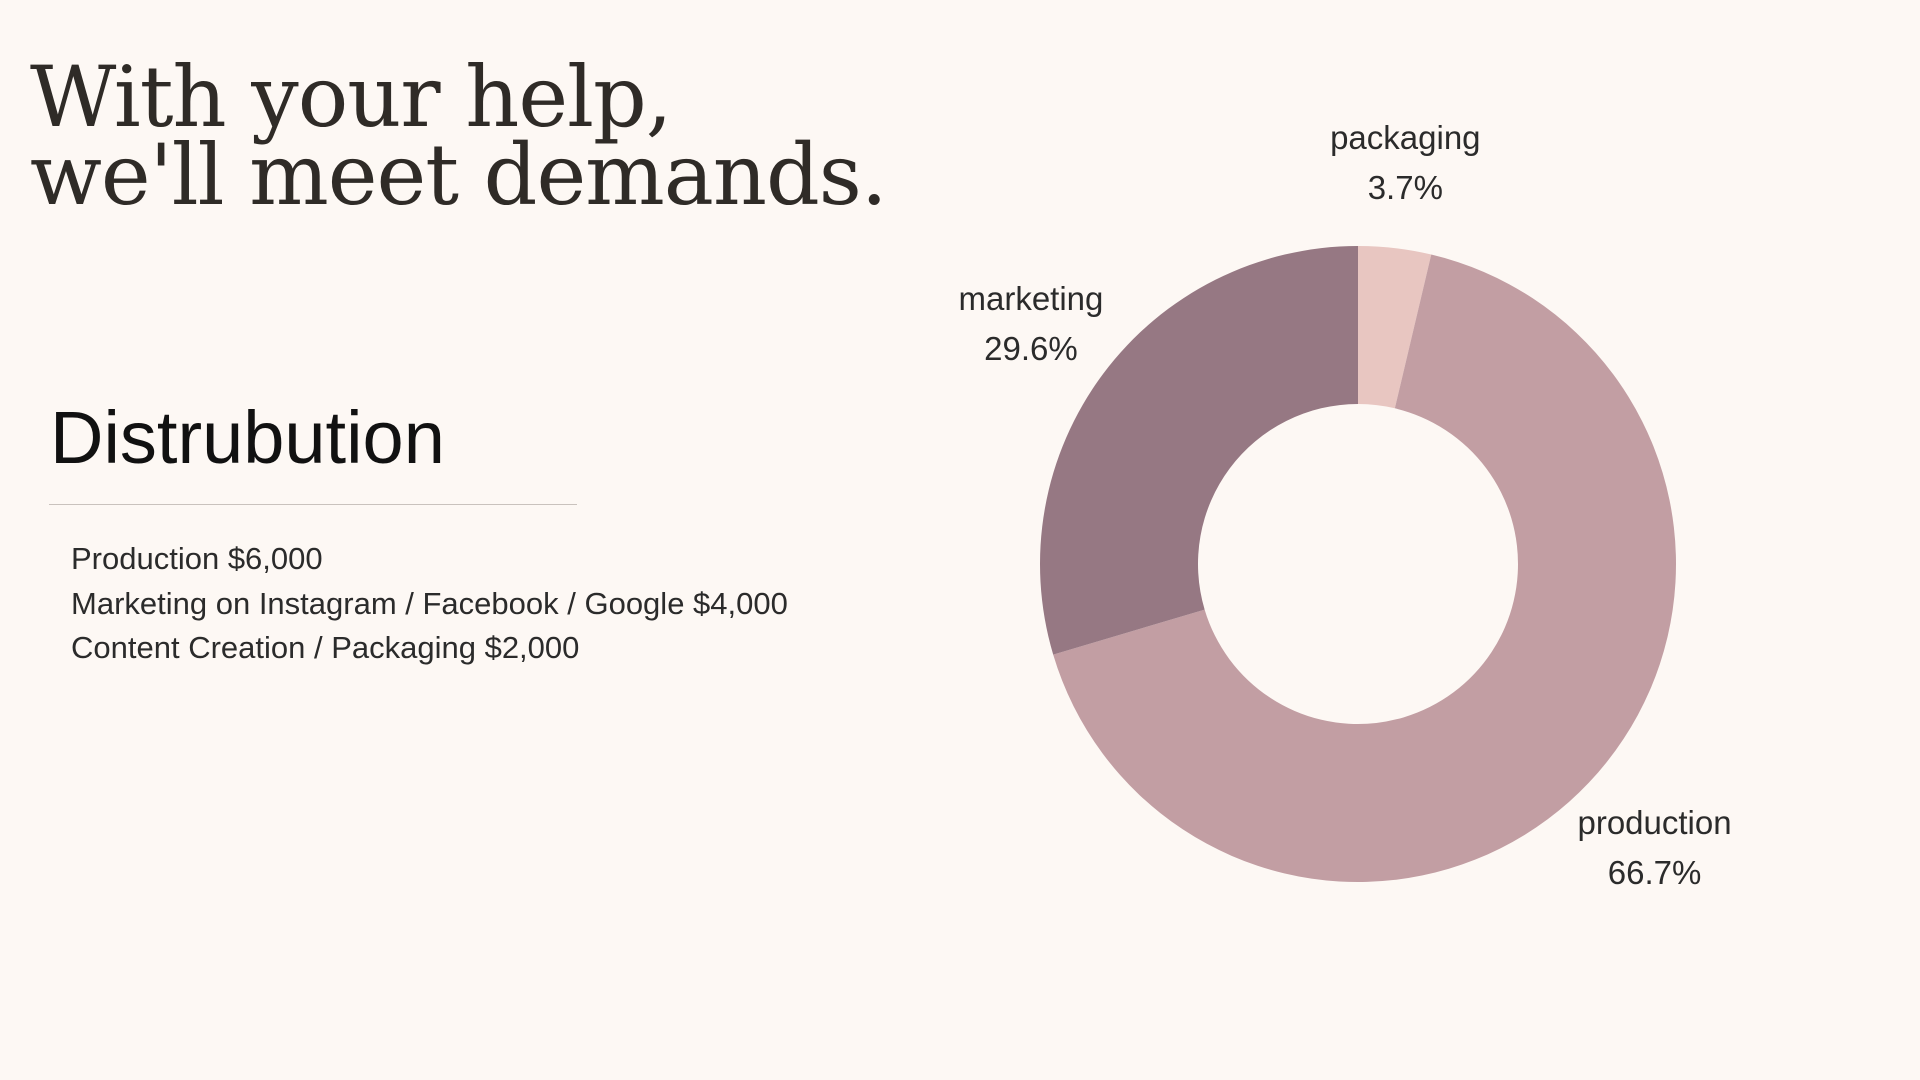 The height and width of the screenshot is (1080, 1920). What do you see at coordinates (1405, 187) in the screenshot?
I see `label-packaging-value: 3.7%` at bounding box center [1405, 187].